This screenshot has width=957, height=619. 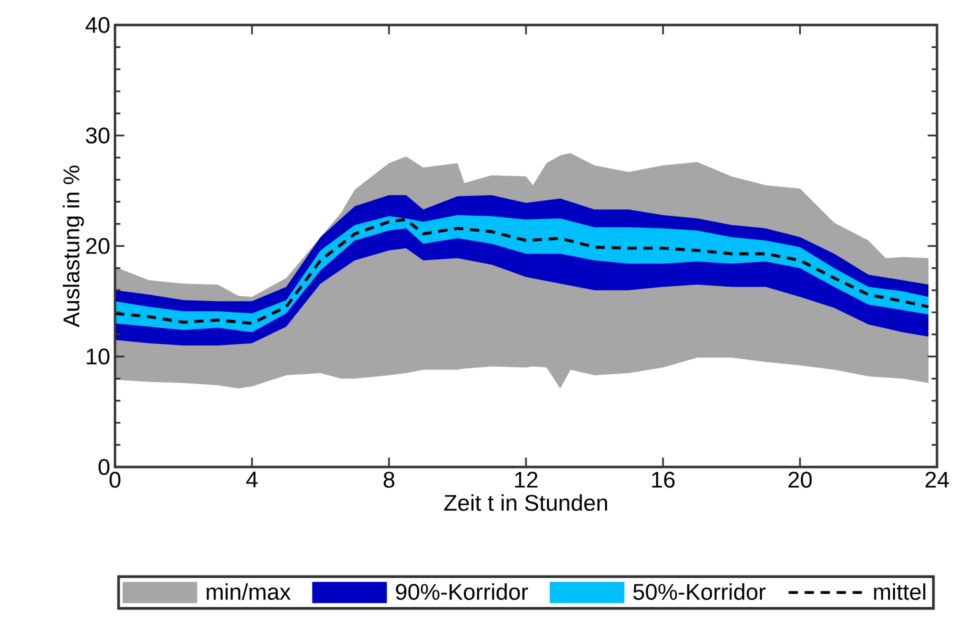 I want to click on x-tick-label: 8, so click(x=389, y=480).